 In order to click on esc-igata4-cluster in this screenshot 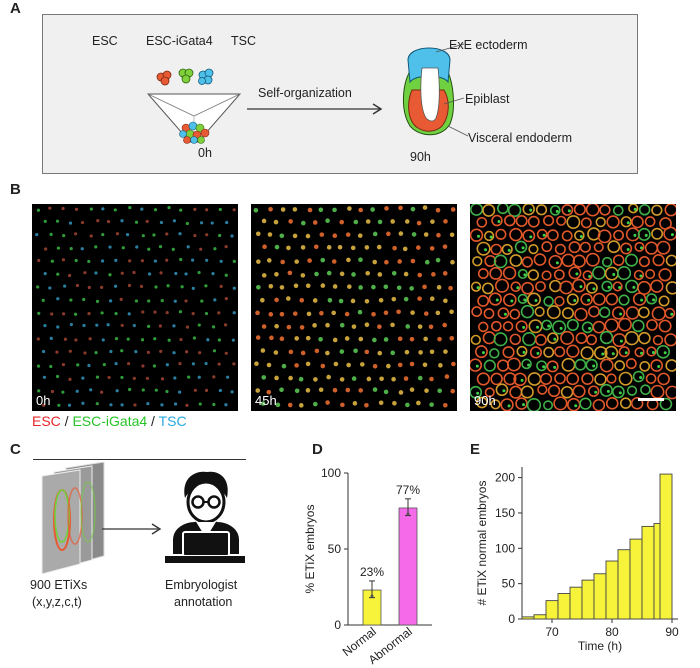, I will do `click(186, 76)`.